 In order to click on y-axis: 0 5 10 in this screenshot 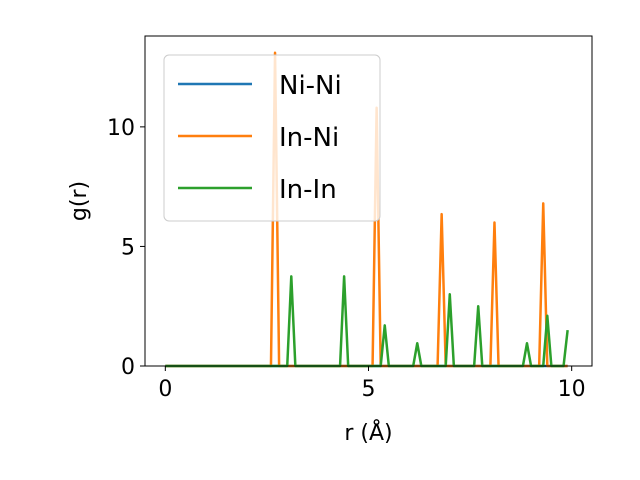, I will do `click(126, 248)`.